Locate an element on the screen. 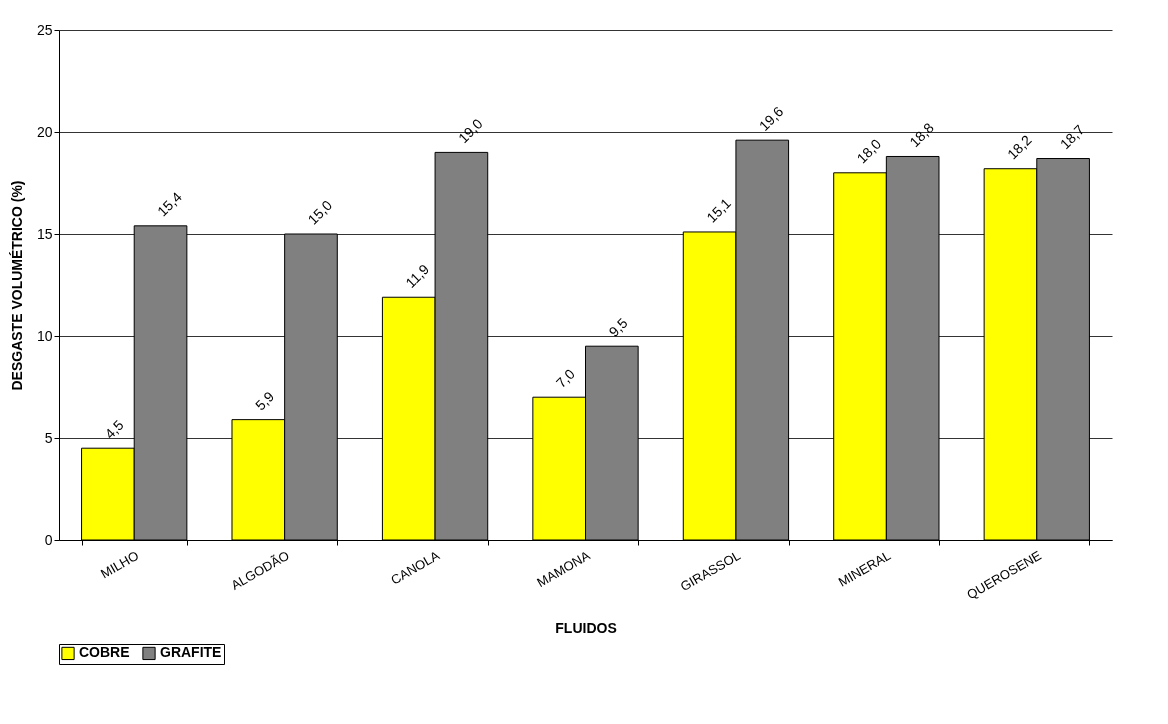 The height and width of the screenshot is (724, 1168). data-label: 5,9 is located at coordinates (264, 401).